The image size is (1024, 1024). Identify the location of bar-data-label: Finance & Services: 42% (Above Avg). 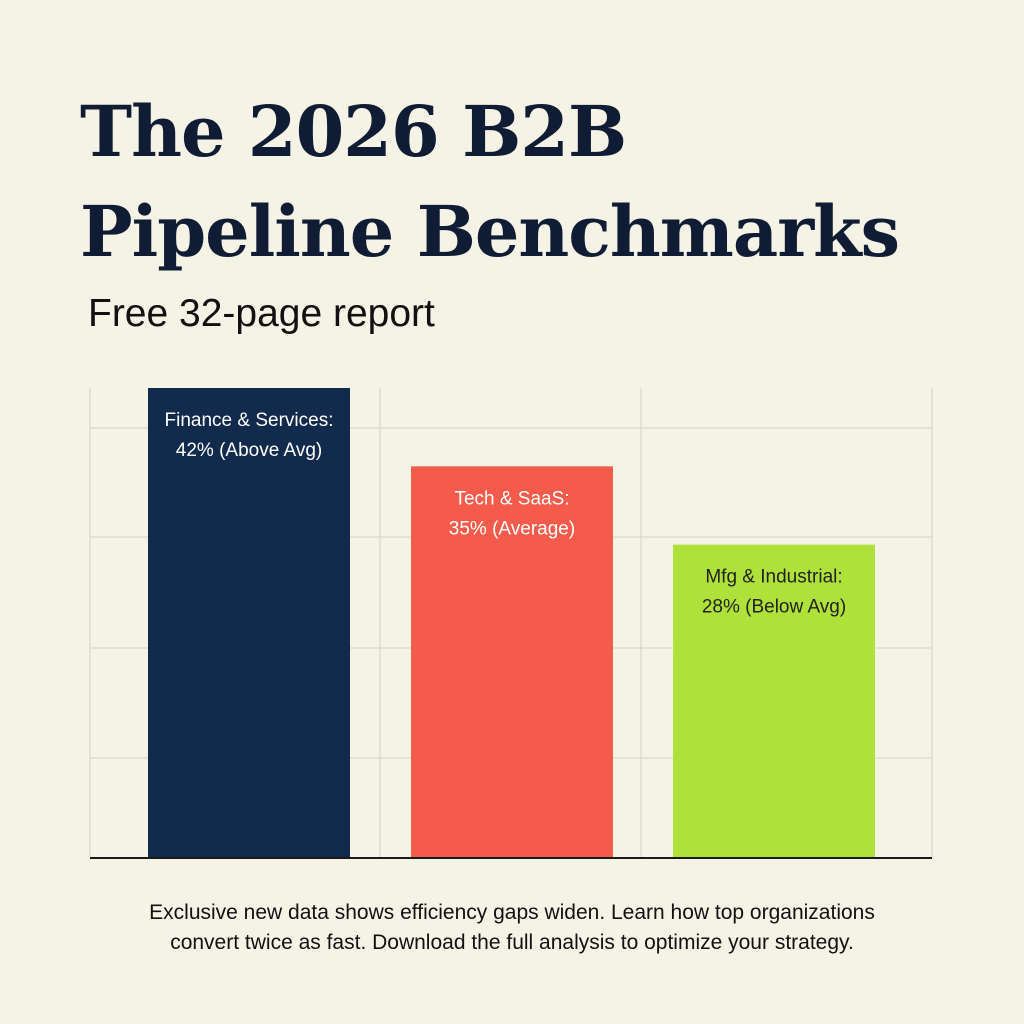
(249, 435).